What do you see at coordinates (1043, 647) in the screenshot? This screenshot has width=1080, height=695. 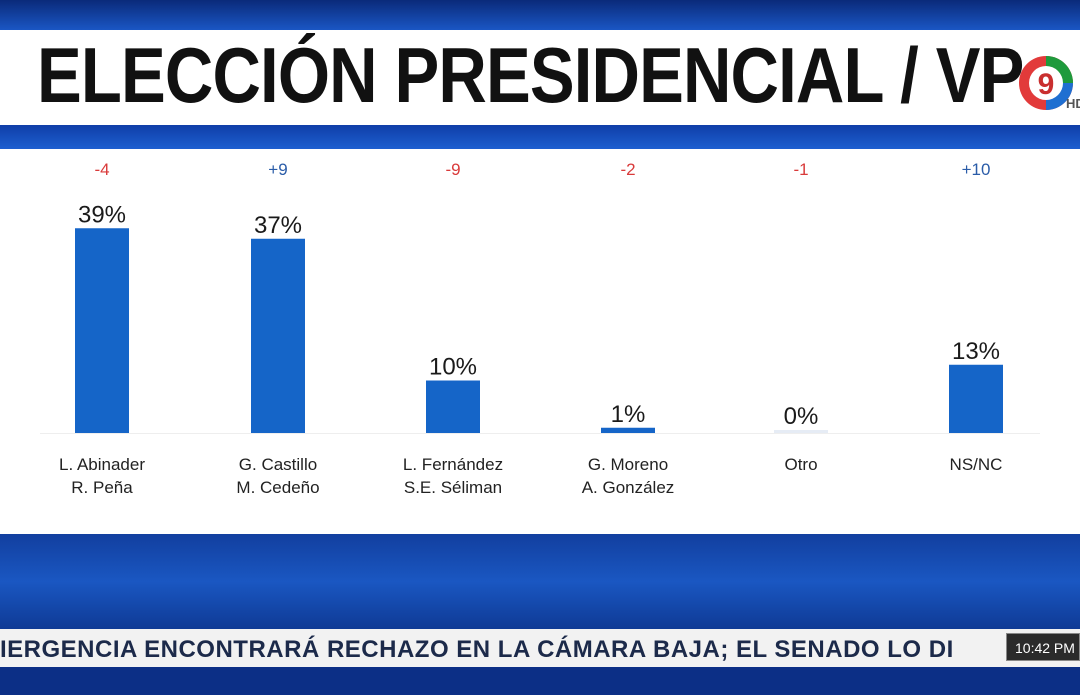 I see `ticker-time: 10:42 PM` at bounding box center [1043, 647].